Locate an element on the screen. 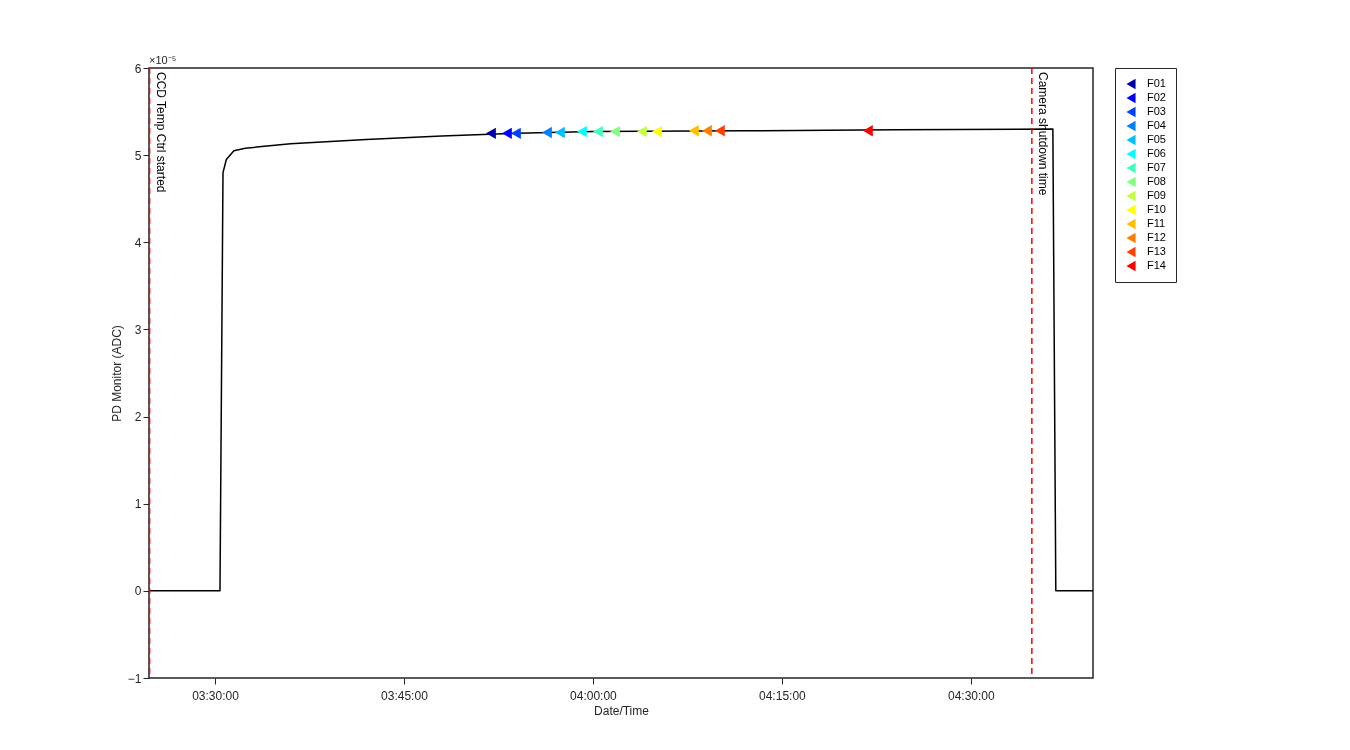 Image resolution: width=1350 pixels, height=750 pixels. legend-label: F06 is located at coordinates (1156, 153).